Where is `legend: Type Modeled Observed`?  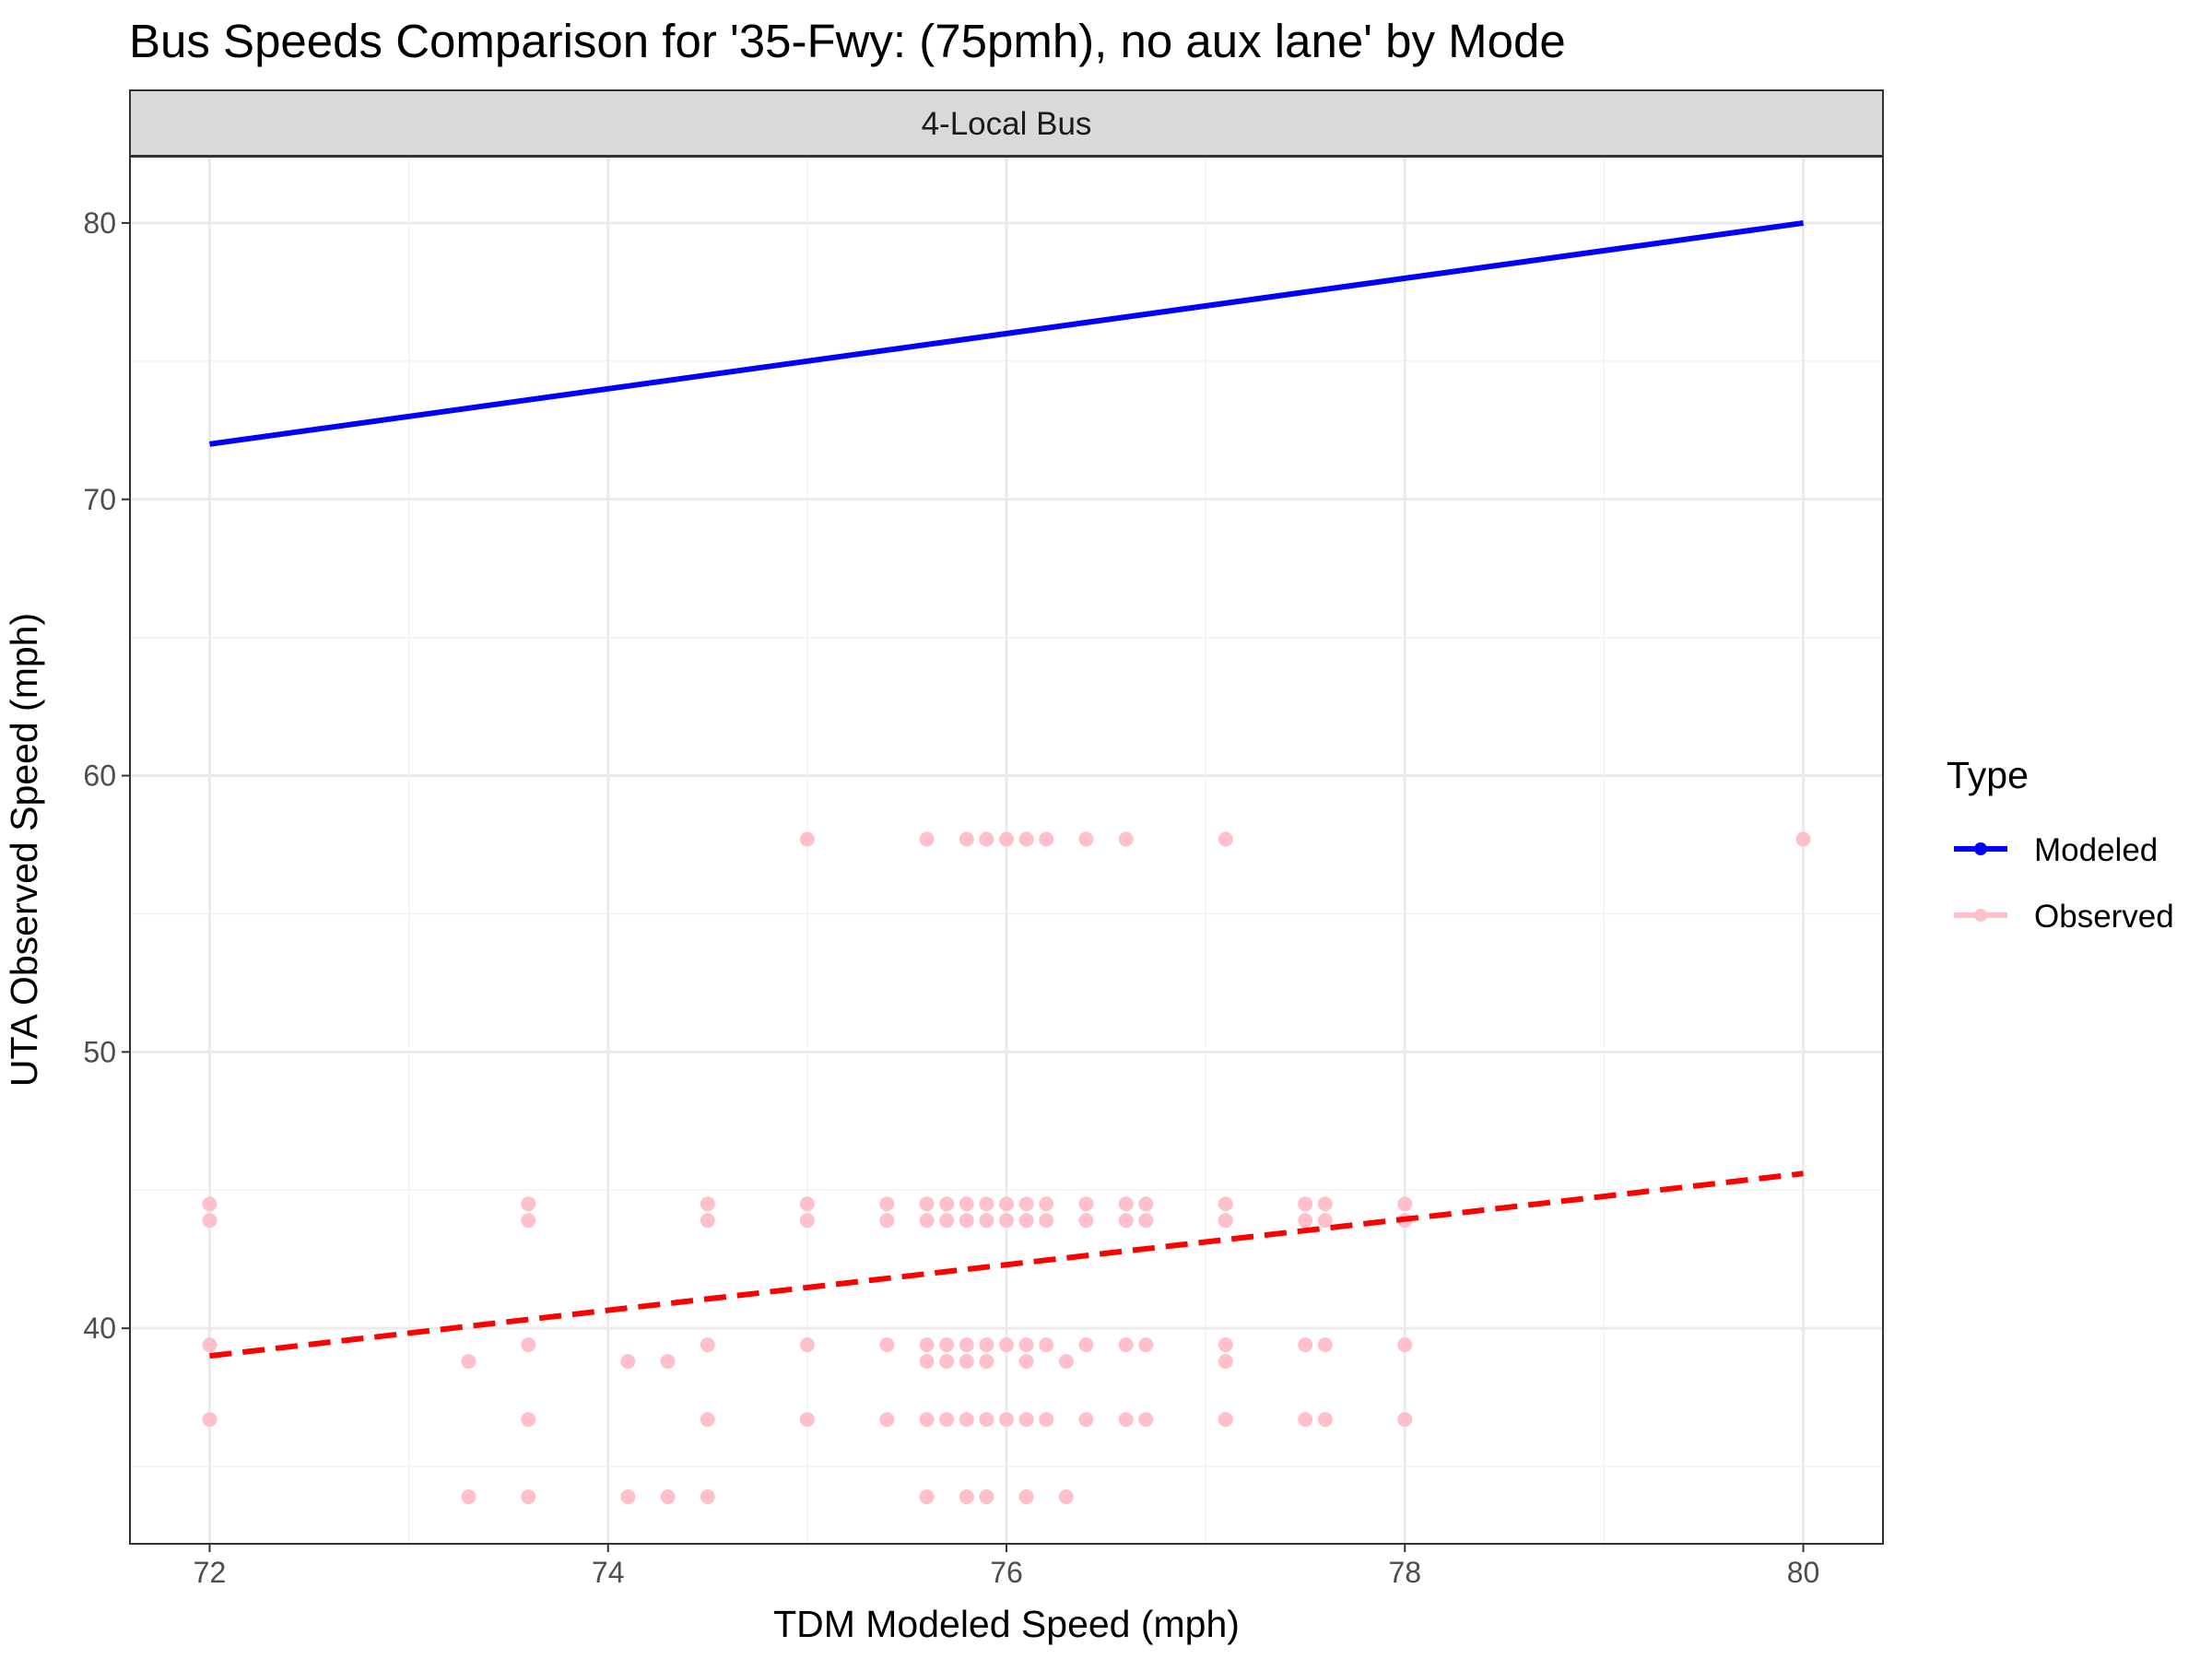
legend: Type Modeled Observed is located at coordinates (2060, 844).